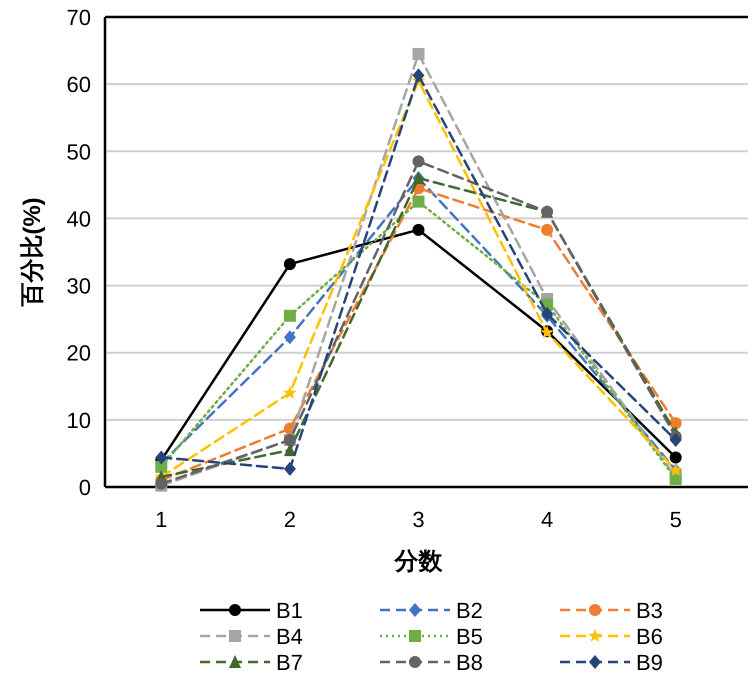 This screenshot has width=753, height=680. I want to click on y-tick-label: 50, so click(78, 151).